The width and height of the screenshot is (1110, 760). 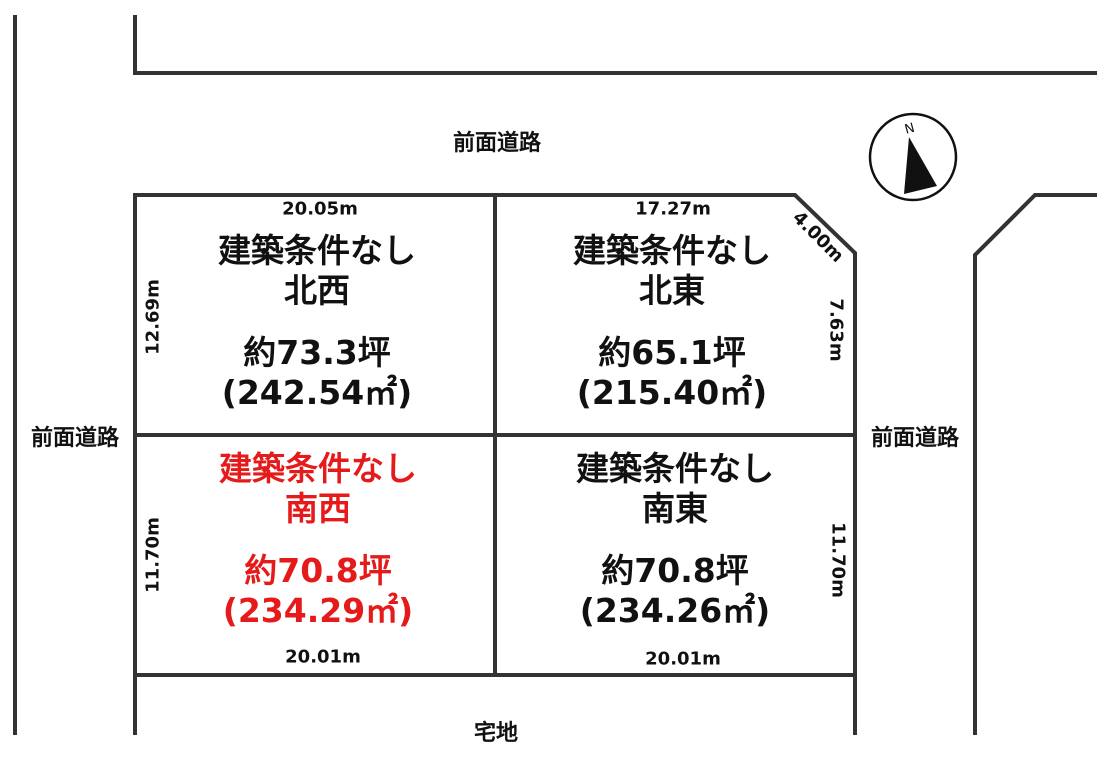 What do you see at coordinates (672, 290) in the screenshot?
I see `lot-name: 北東` at bounding box center [672, 290].